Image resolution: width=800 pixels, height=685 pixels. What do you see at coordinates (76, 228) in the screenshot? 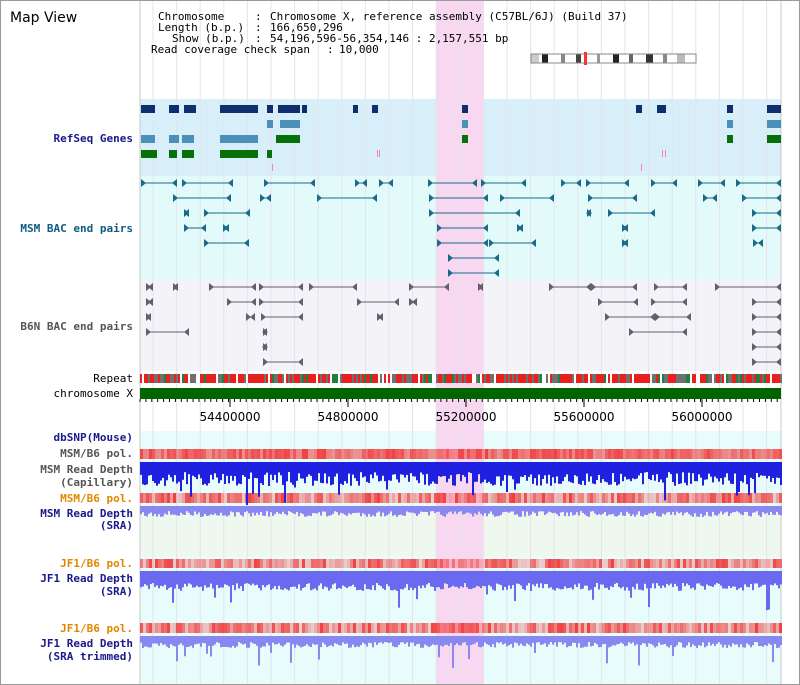
I see `track-label-msm-bac: MSM BAC end pairs` at bounding box center [76, 228].